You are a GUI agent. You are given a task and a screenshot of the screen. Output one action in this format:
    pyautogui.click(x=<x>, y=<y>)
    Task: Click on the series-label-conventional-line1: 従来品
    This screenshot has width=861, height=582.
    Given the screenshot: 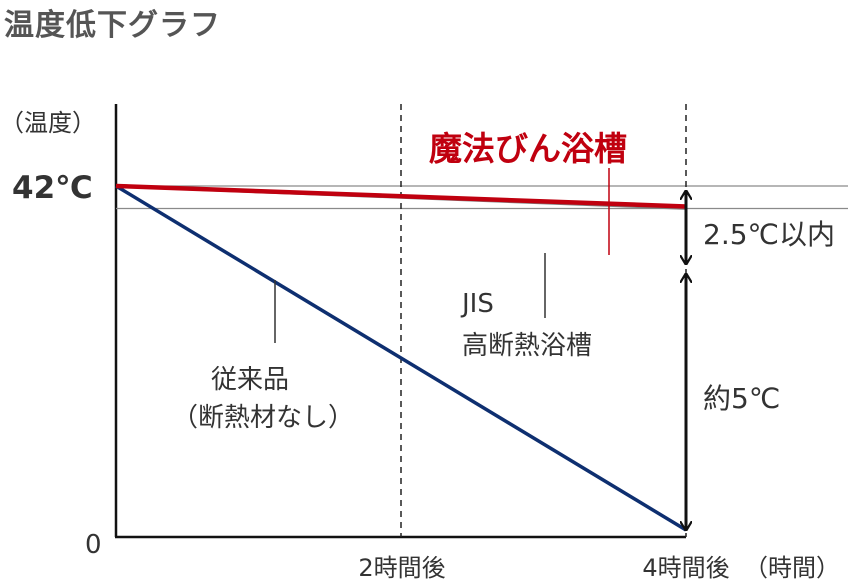 What is the action you would take?
    pyautogui.click(x=250, y=380)
    